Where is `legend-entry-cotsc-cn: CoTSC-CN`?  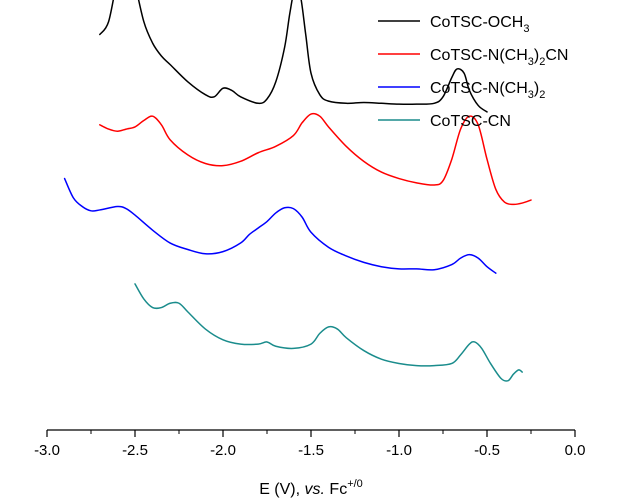 legend-entry-cotsc-cn: CoTSC-CN is located at coordinates (444, 121).